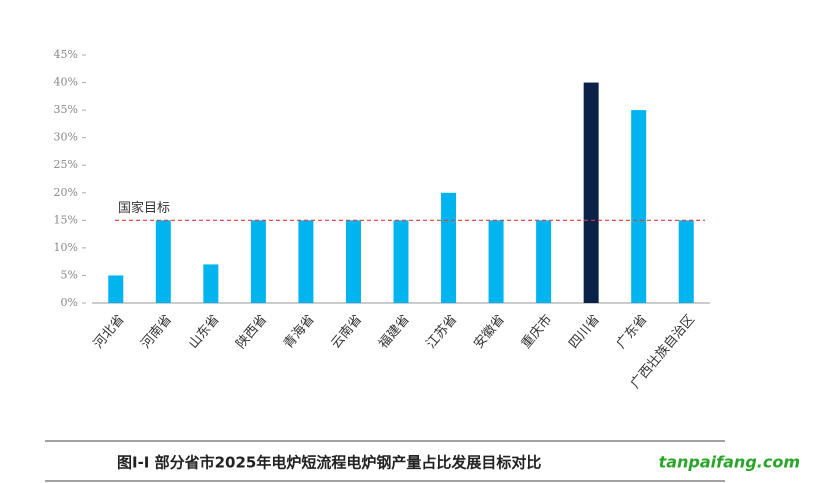  Describe the element at coordinates (441, 332) in the screenshot. I see `x-tick-label: 江苏省` at that location.